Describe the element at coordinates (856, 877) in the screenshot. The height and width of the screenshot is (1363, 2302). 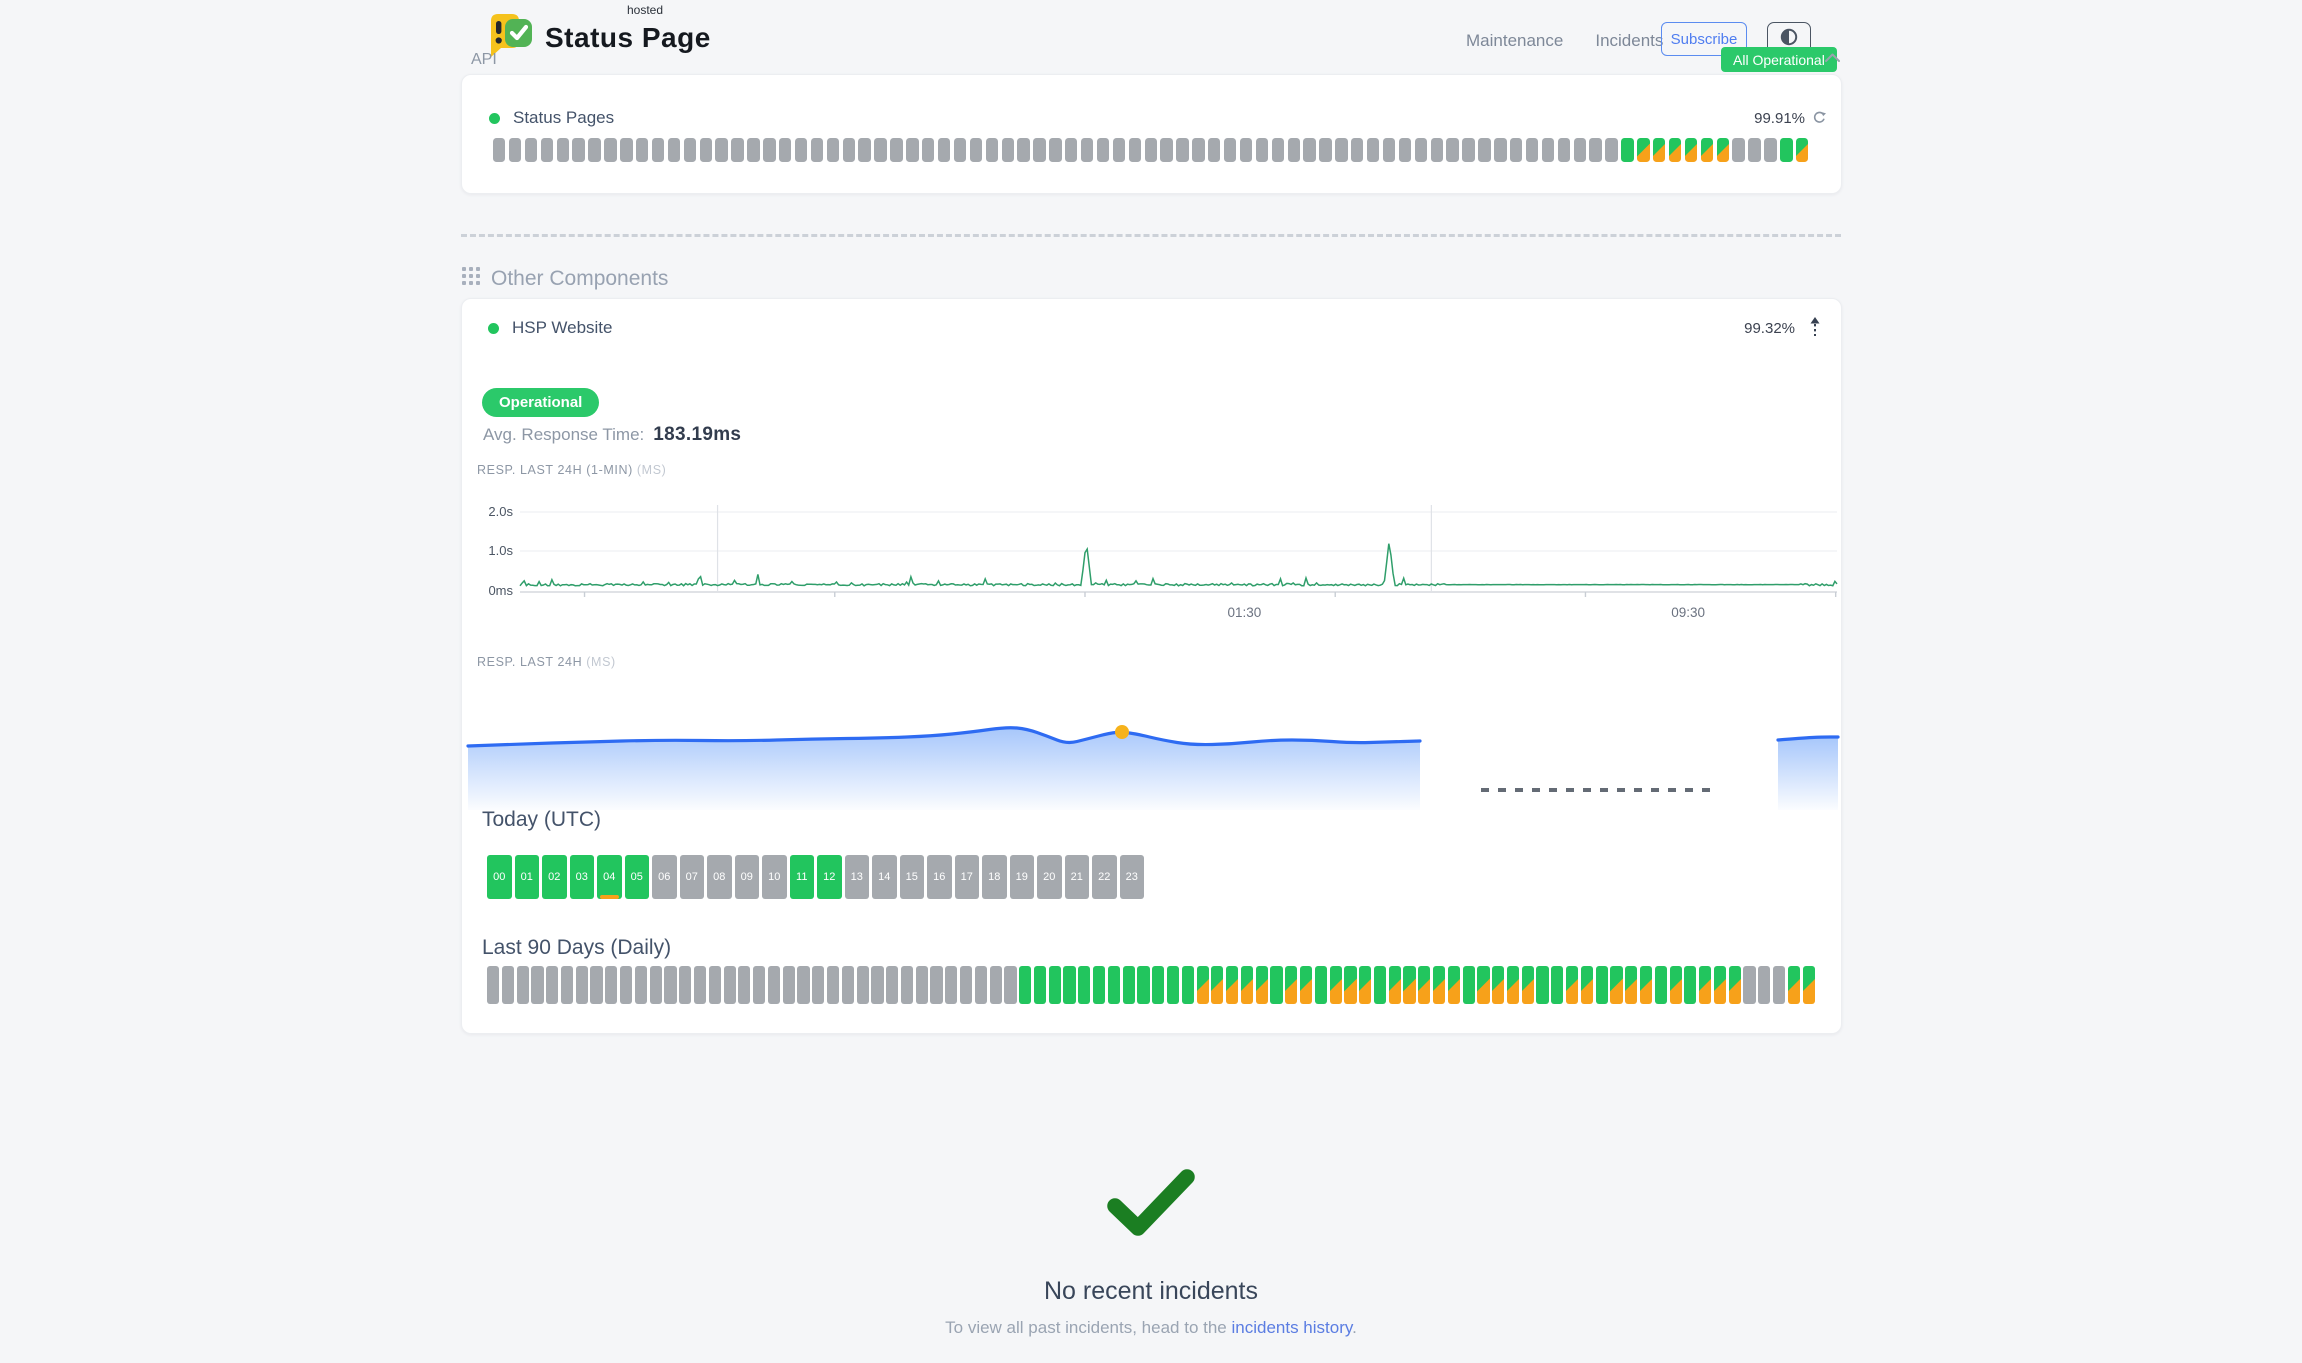
I see `hour-block-13: 13` at that location.